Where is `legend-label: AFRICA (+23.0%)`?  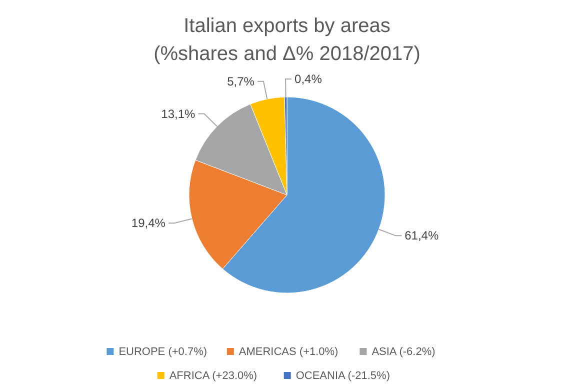
legend-label: AFRICA (+23.0%) is located at coordinates (213, 376).